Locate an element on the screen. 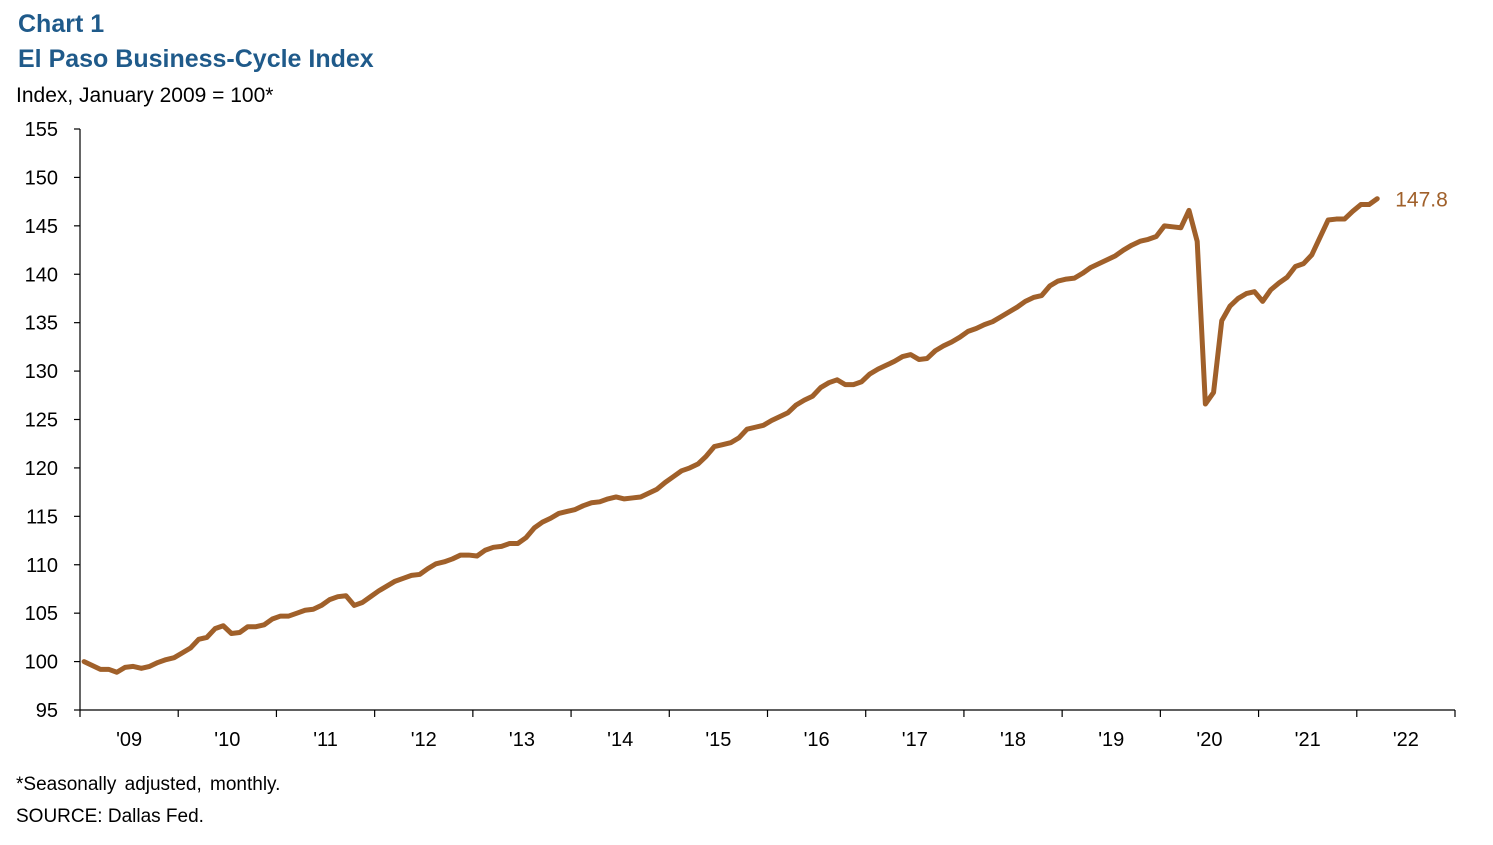  y-tick-label: 120 is located at coordinates (41, 469).